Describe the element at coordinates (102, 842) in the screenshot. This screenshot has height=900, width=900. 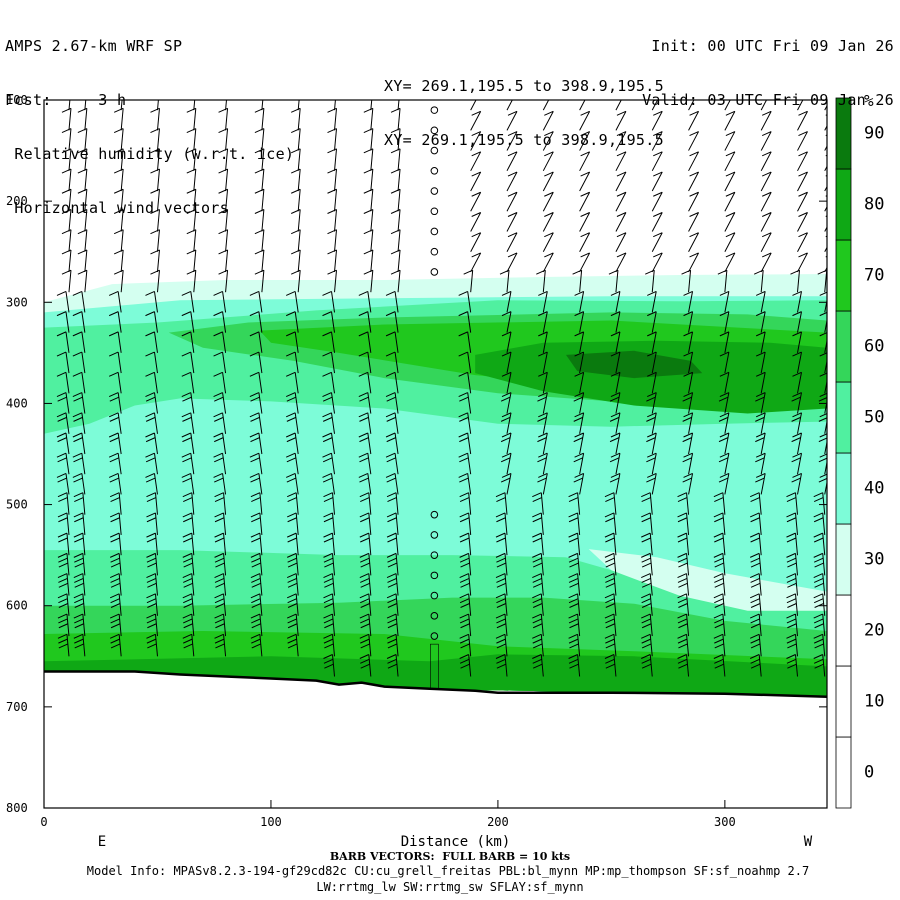
I see `x-end-label-left: E` at that location.